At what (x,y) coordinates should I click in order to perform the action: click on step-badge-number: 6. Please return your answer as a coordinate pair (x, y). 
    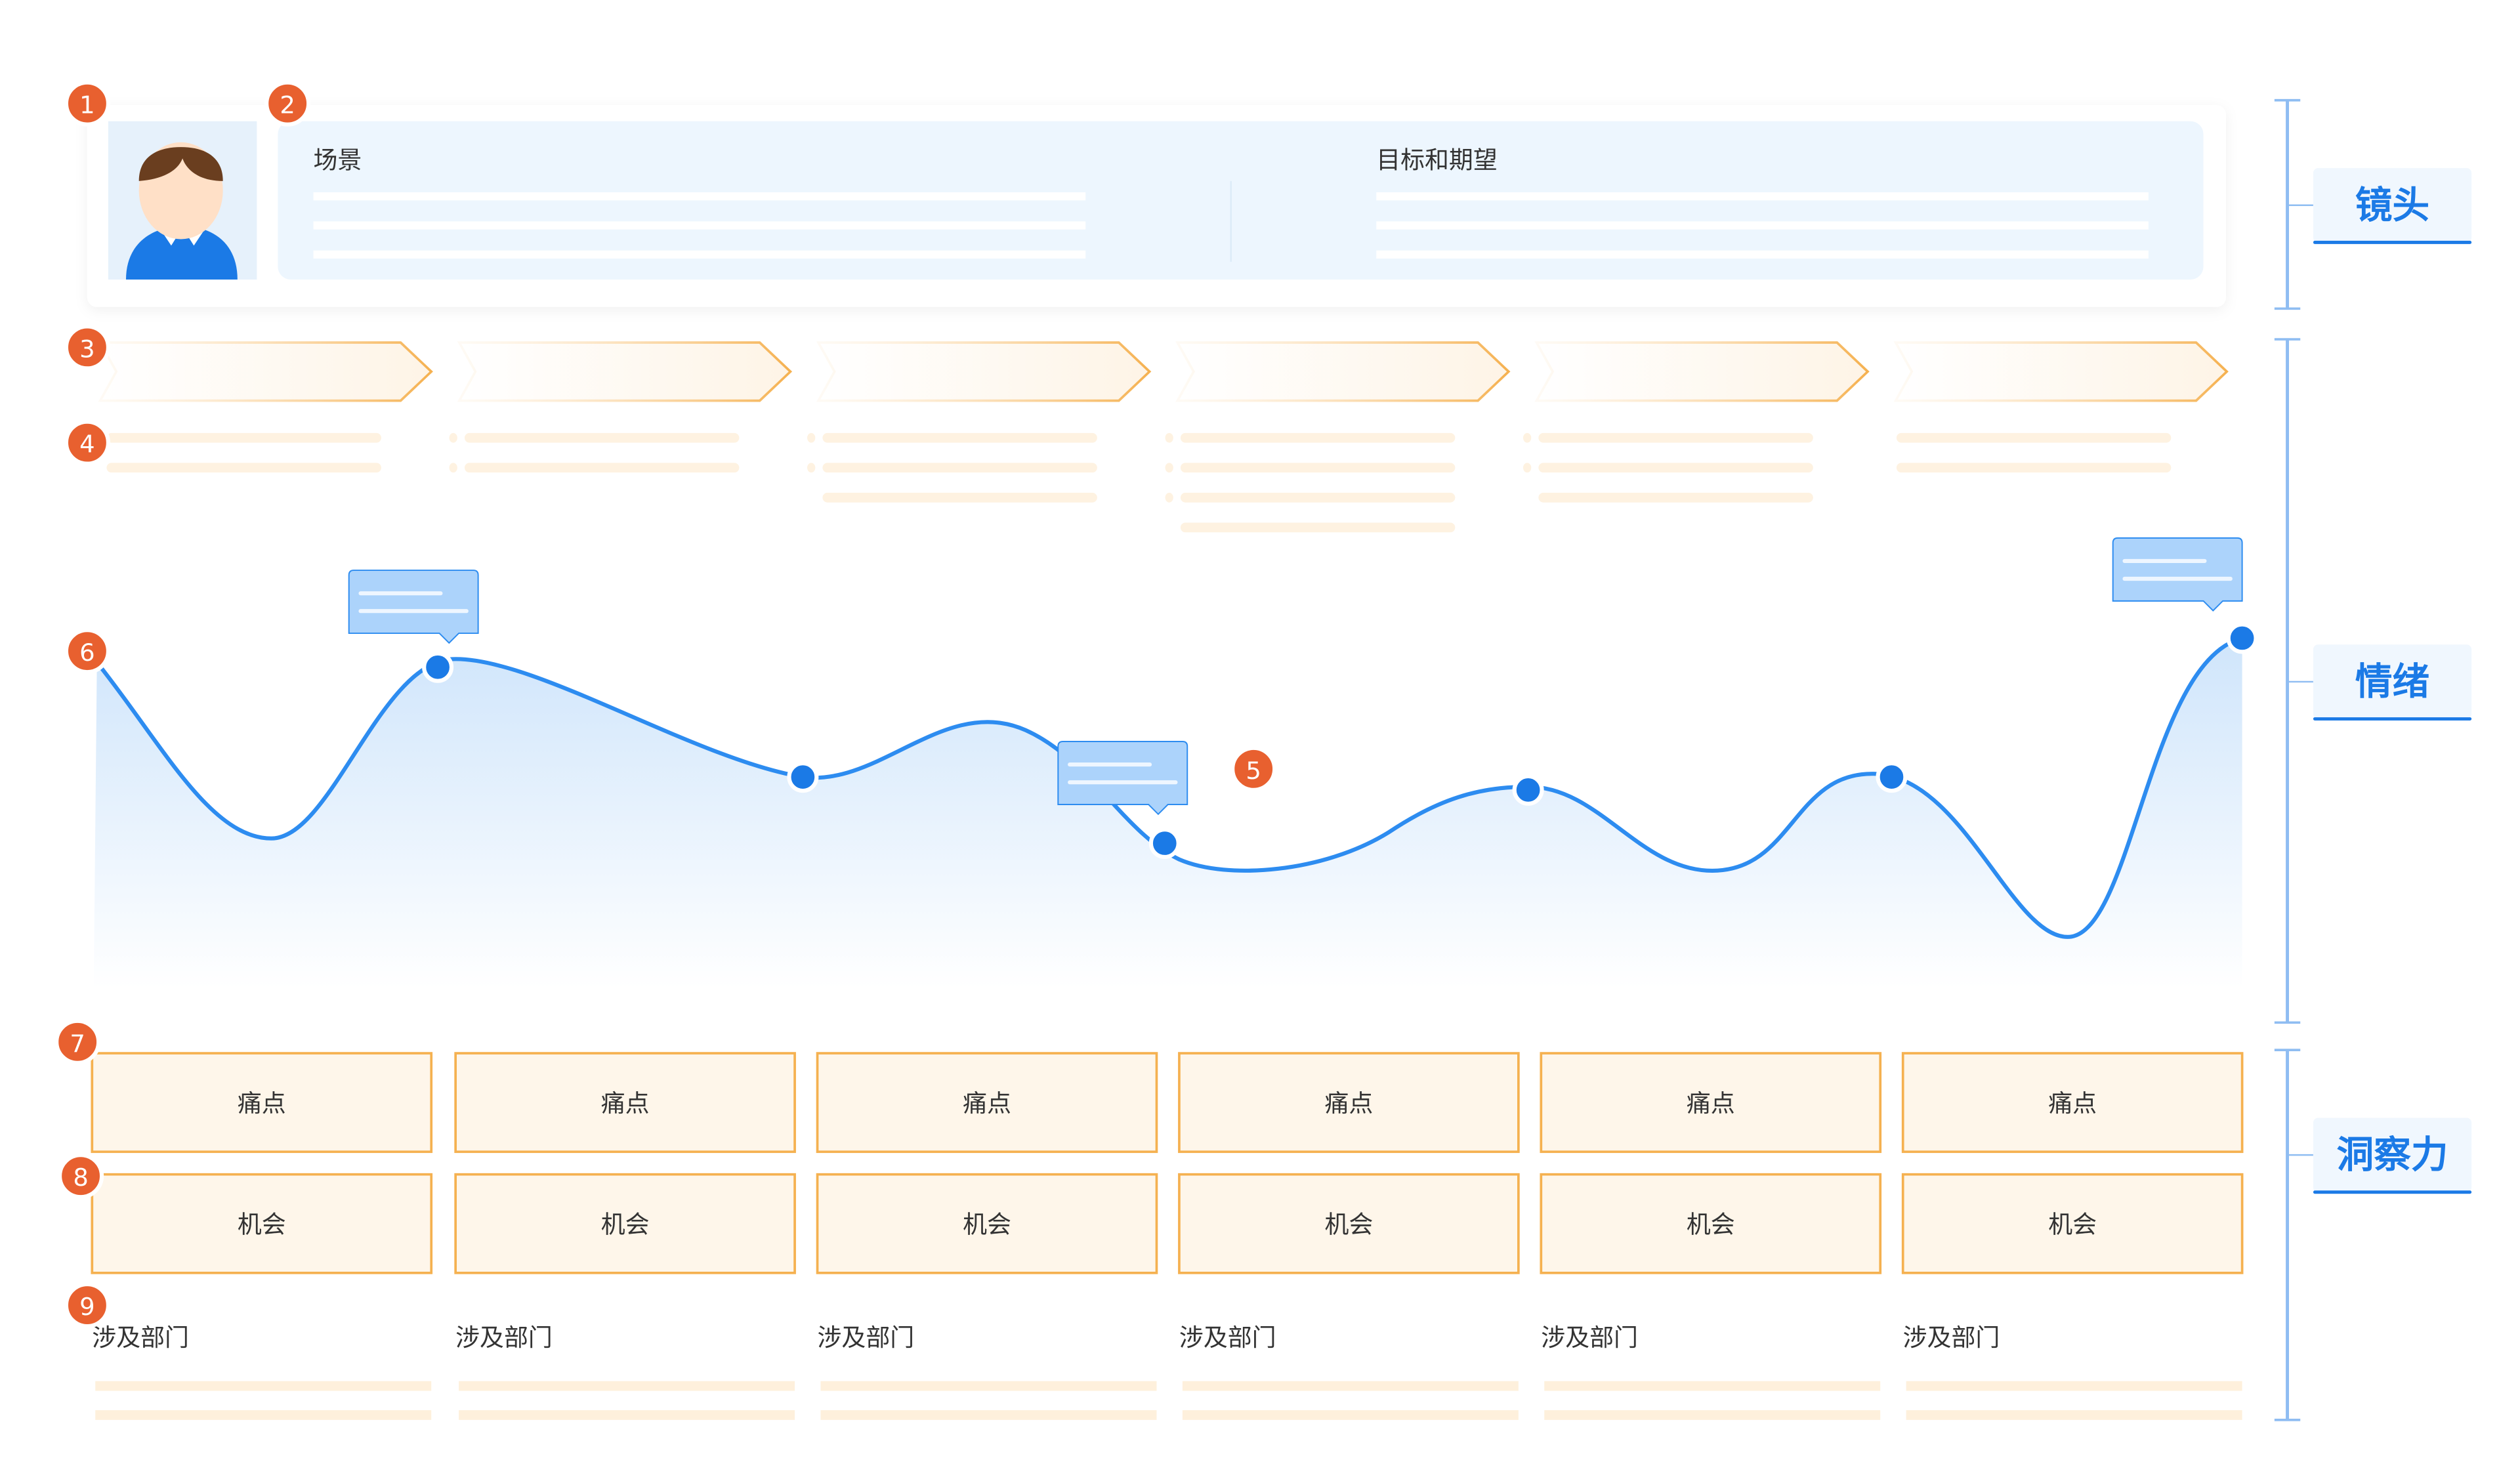
    Looking at the image, I should click on (86, 652).